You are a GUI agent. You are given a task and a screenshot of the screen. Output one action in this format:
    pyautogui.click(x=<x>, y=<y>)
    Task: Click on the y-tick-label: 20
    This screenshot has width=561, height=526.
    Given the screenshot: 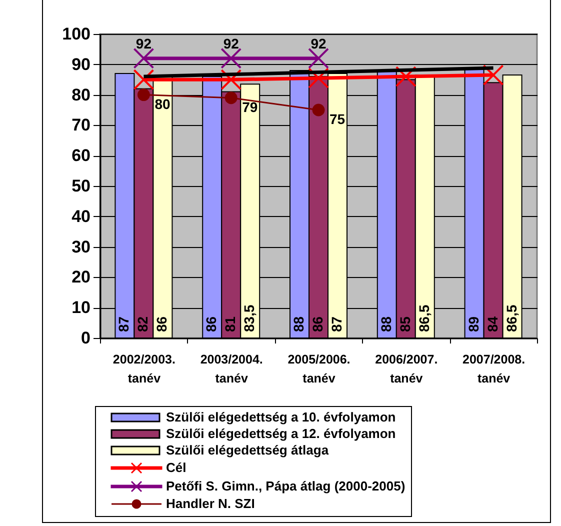 What is the action you would take?
    pyautogui.click(x=81, y=277)
    